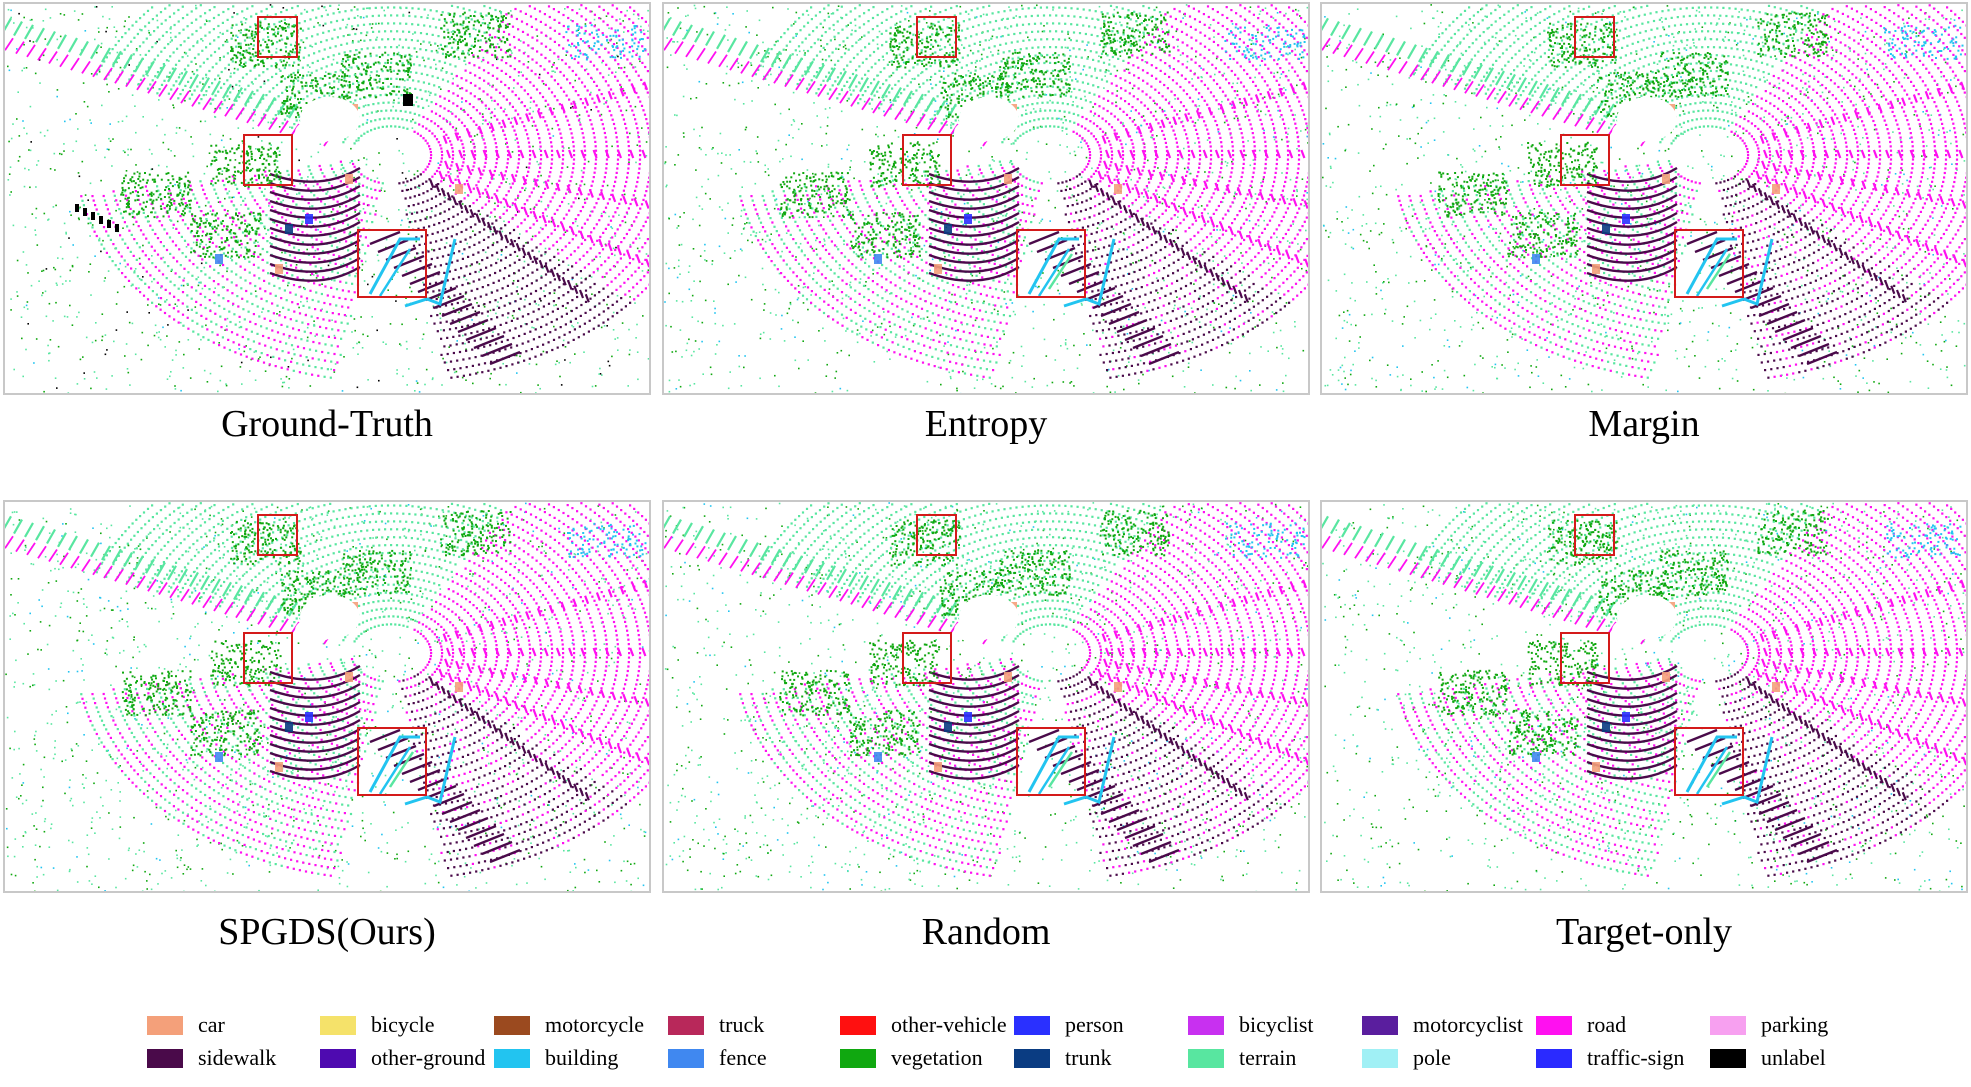 This screenshot has width=1971, height=1087. Describe the element at coordinates (716, 1025) in the screenshot. I see `legend-item: truck` at that location.